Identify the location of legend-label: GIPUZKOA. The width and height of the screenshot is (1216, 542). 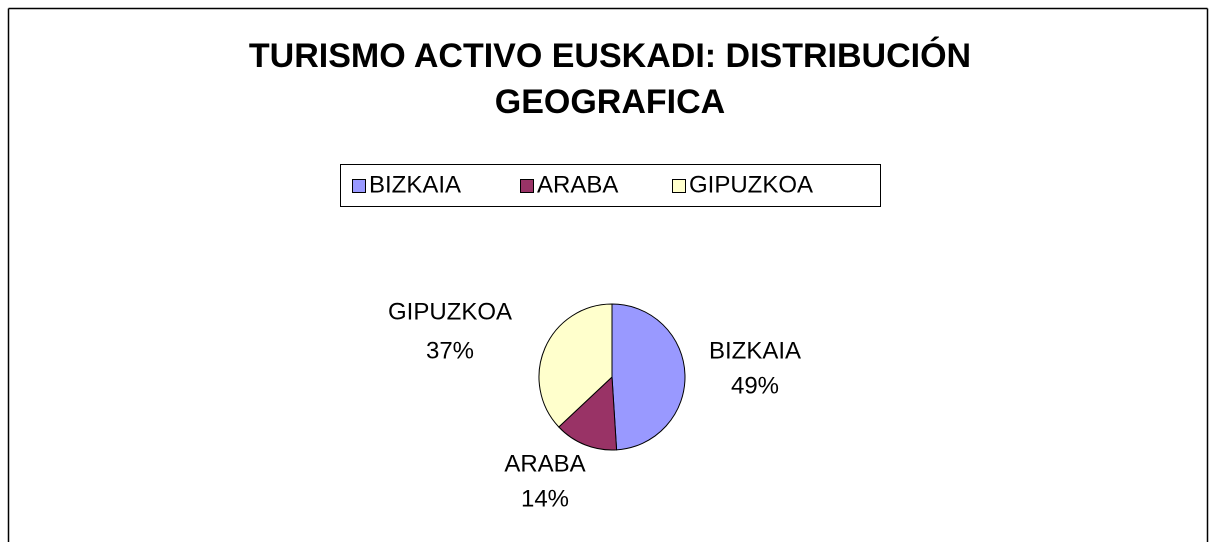
(751, 184).